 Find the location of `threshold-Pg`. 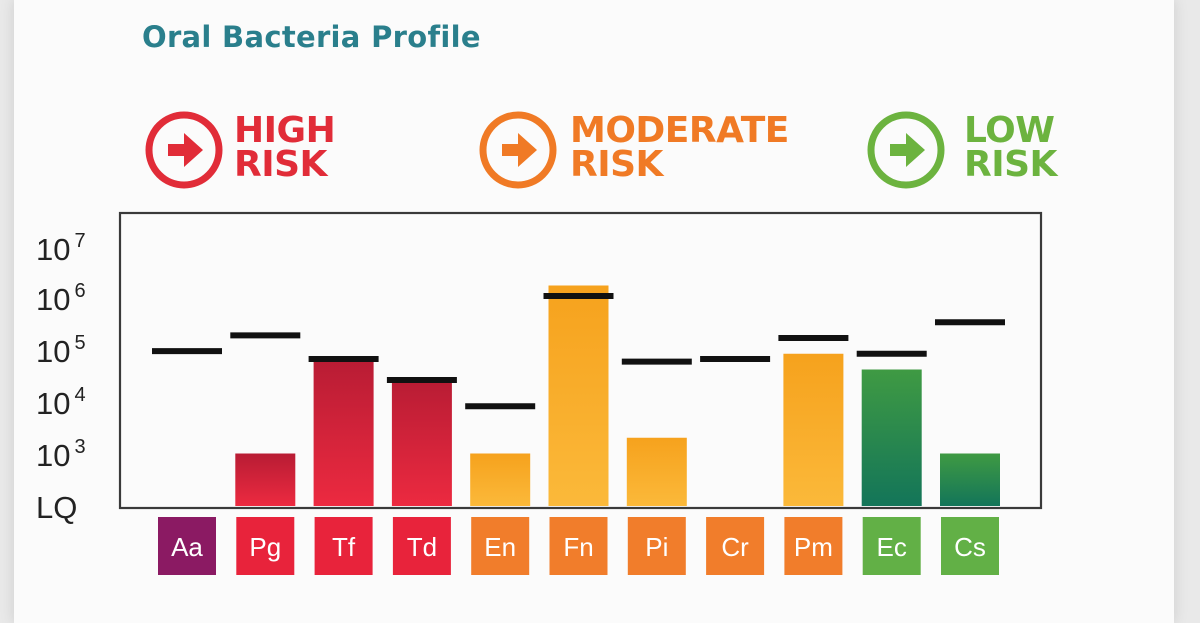

threshold-Pg is located at coordinates (265, 335).